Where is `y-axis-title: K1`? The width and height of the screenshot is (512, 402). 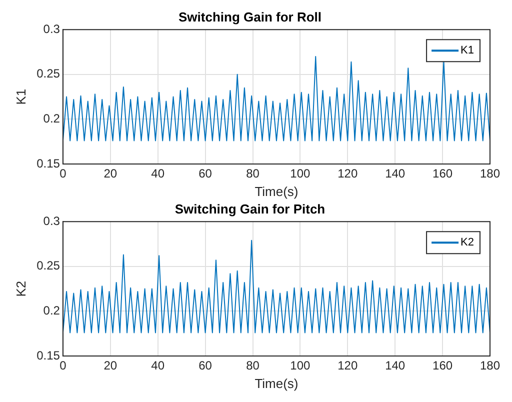
y-axis-title: K1 is located at coordinates (20, 96).